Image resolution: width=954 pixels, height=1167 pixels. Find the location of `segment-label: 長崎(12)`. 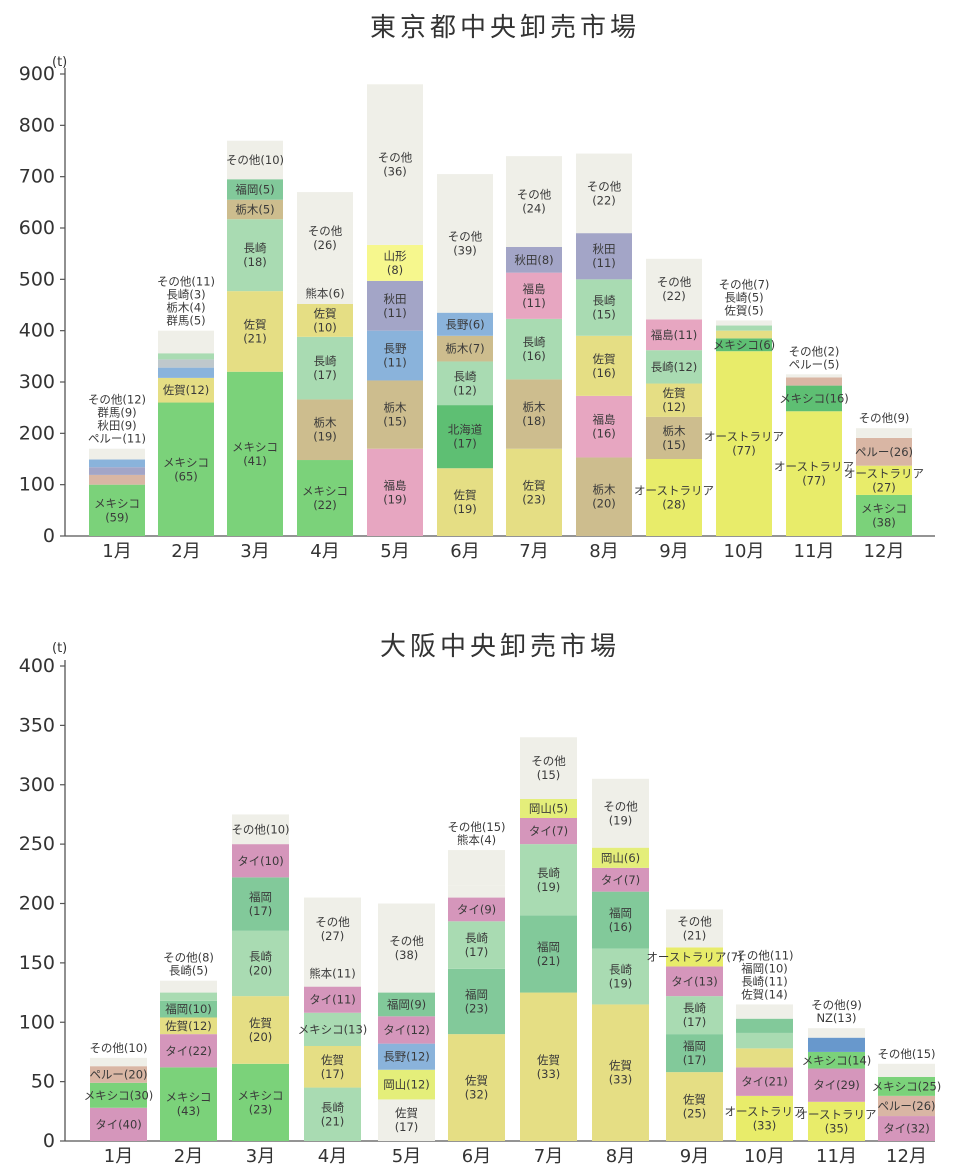

segment-label: 長崎(12) is located at coordinates (674, 367).